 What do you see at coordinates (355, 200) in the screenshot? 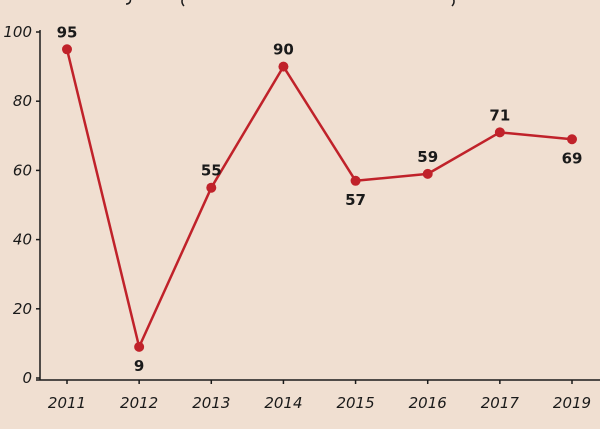
I see `data-label: 57` at bounding box center [355, 200].